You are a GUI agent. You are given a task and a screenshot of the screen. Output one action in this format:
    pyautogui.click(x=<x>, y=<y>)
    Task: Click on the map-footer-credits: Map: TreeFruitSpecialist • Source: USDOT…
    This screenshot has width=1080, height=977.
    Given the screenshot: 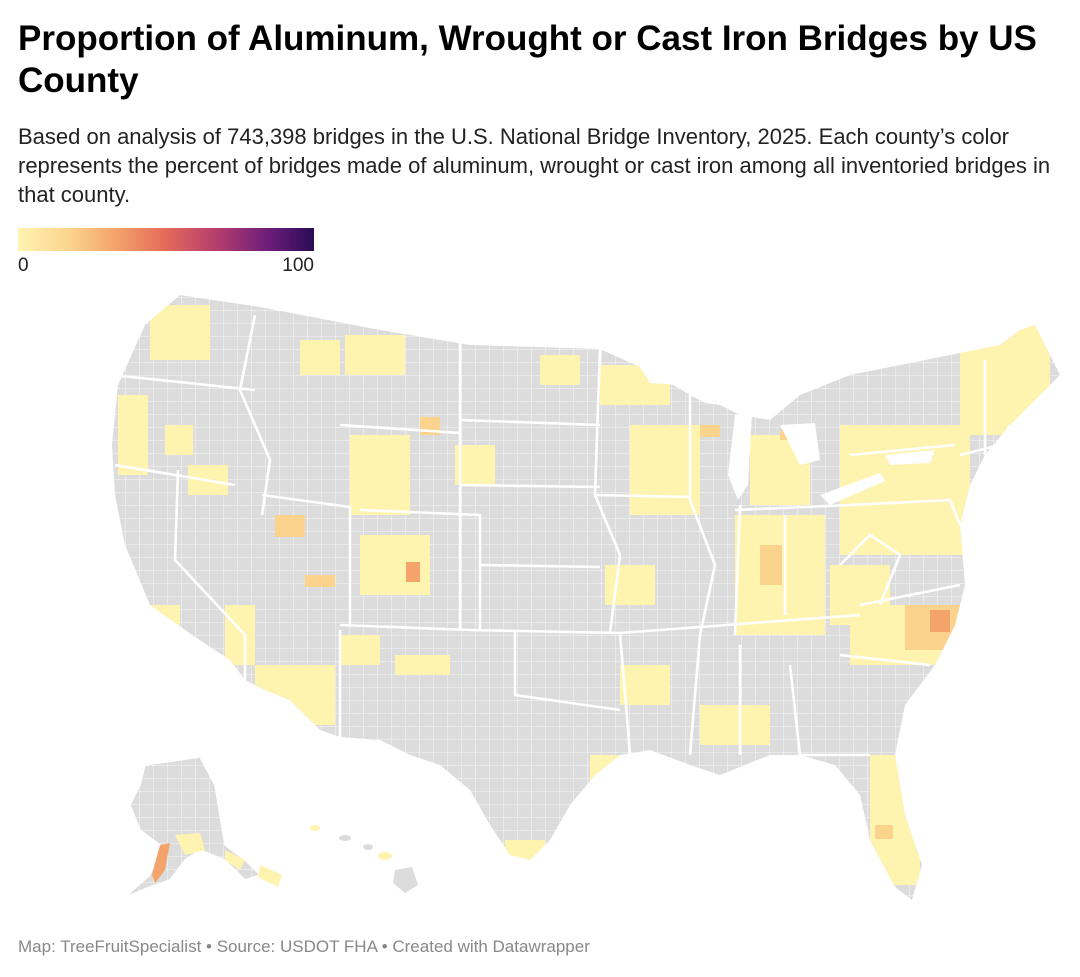 What is the action you would take?
    pyautogui.click(x=304, y=946)
    